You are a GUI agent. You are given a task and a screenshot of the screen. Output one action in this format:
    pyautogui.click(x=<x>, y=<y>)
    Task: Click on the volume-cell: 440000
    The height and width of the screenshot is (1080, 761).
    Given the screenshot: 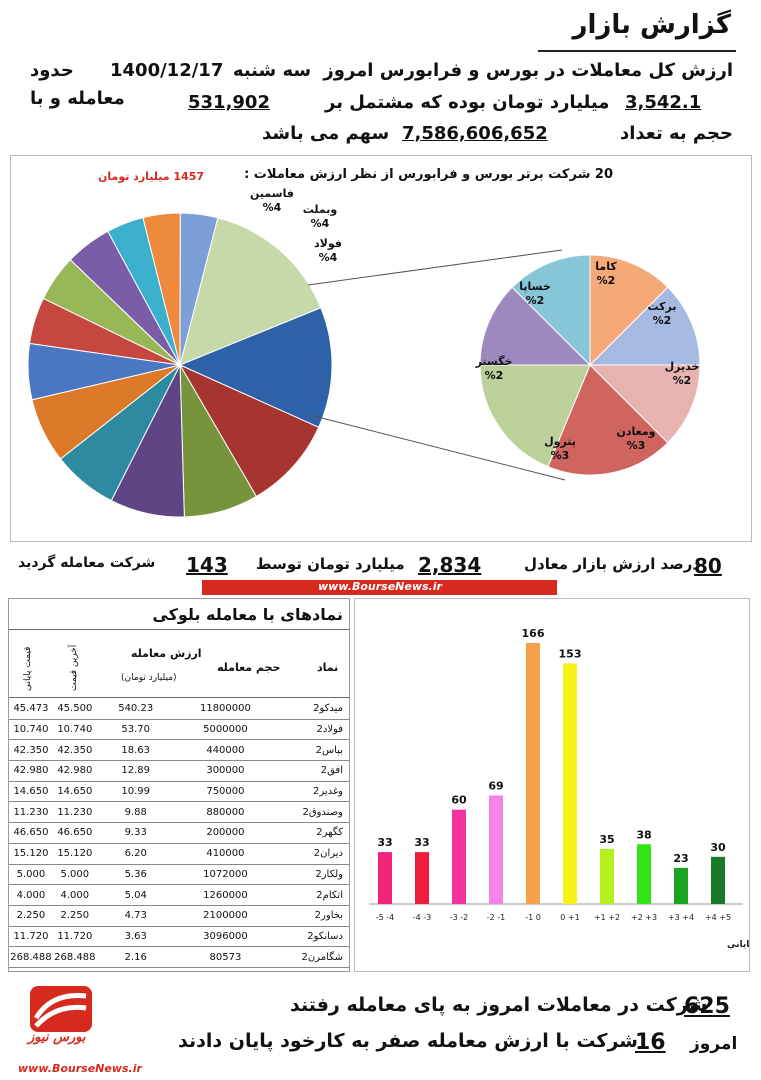 What is the action you would take?
    pyautogui.click(x=225, y=750)
    